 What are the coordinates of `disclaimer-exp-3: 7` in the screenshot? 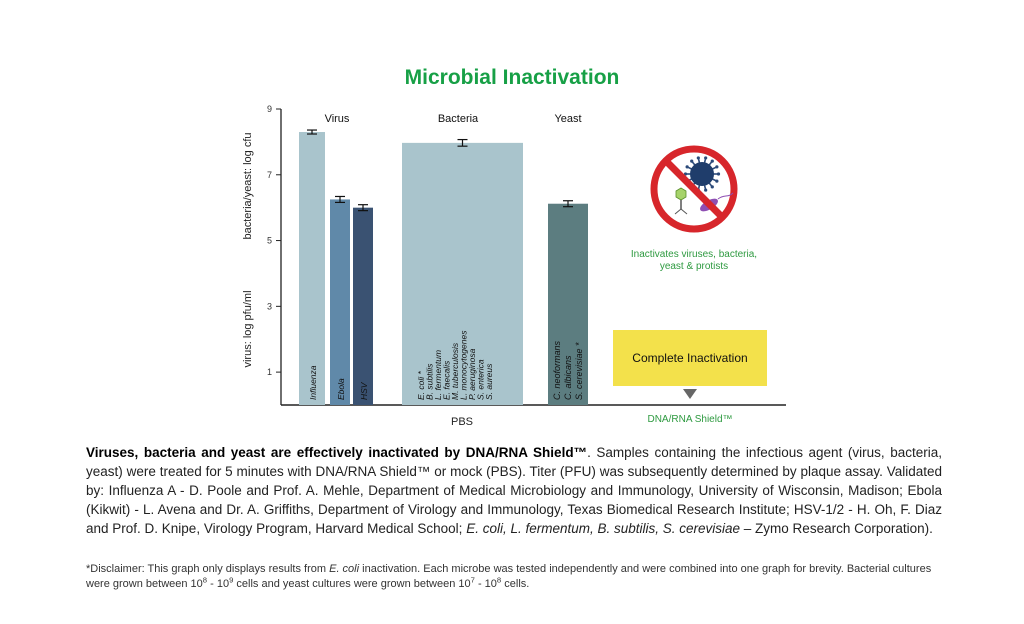 It's located at (472, 580).